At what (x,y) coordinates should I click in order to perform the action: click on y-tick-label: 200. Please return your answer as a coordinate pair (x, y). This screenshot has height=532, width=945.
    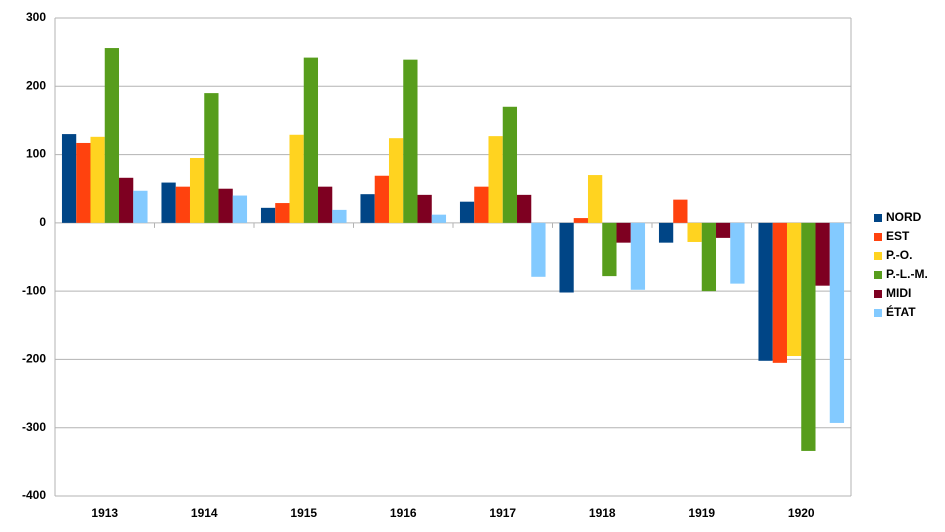
    Looking at the image, I should click on (36, 85).